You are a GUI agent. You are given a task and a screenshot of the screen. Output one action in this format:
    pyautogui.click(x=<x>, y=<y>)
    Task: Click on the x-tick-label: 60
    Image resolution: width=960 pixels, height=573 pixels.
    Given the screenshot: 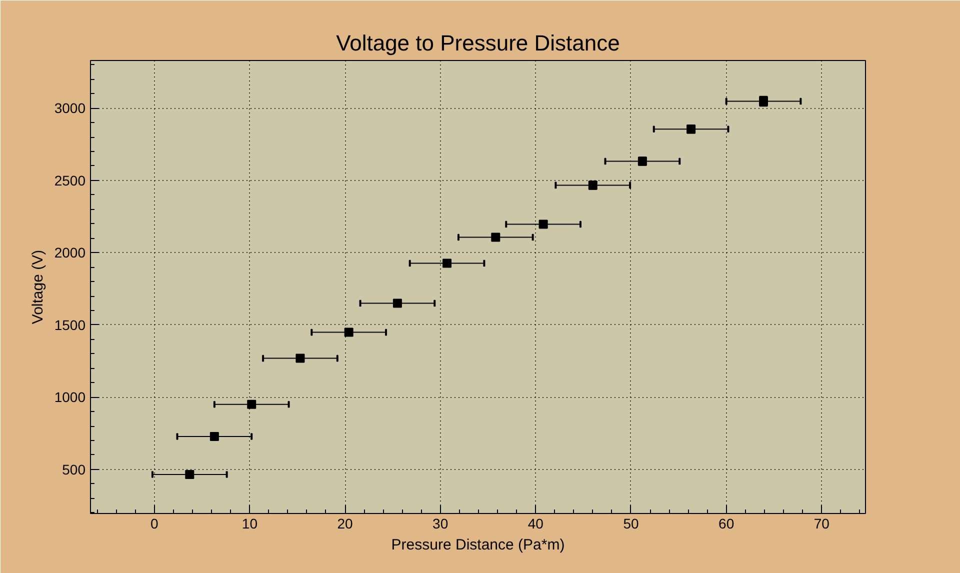 What is the action you would take?
    pyautogui.click(x=726, y=524)
    